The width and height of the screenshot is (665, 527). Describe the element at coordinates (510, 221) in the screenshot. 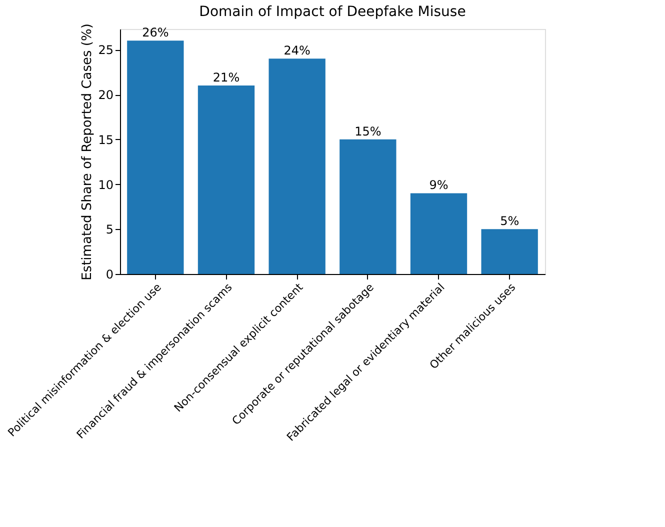

I see `data-label: 5%` at that location.